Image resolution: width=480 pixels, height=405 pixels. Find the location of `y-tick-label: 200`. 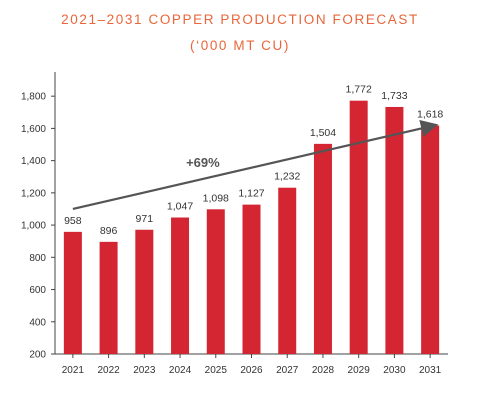

y-tick-label: 200 is located at coordinates (37, 355).